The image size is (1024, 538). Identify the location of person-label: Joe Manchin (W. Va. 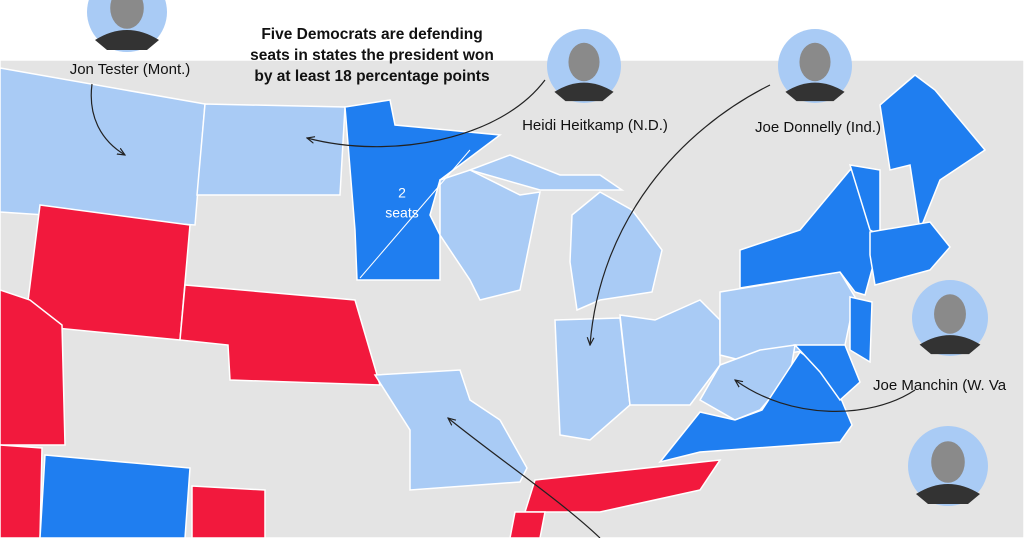
(940, 385).